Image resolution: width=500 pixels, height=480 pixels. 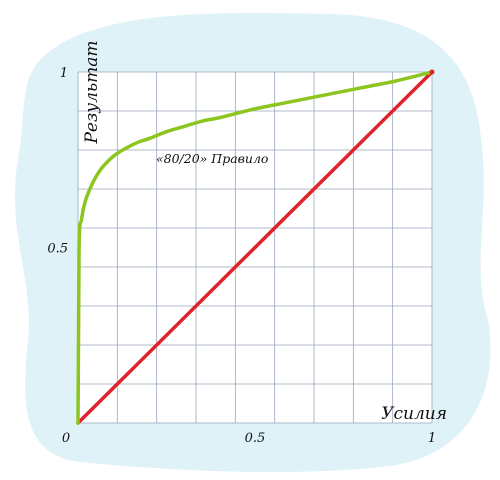 What do you see at coordinates (432, 438) in the screenshot?
I see `x-tick-label: 1` at bounding box center [432, 438].